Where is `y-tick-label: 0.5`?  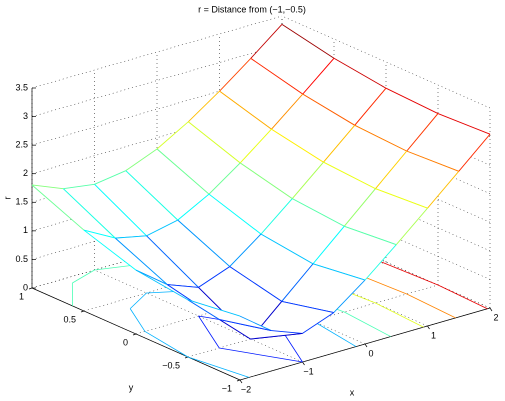 y-tick-label: 0.5 is located at coordinates (69, 319).